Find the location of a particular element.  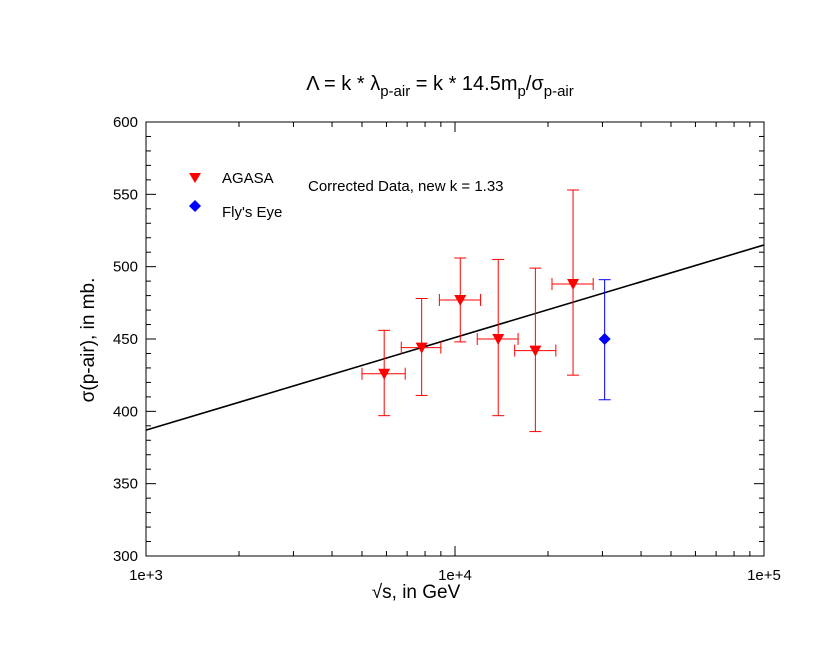

y-tick-label: 400 is located at coordinates (125, 411).